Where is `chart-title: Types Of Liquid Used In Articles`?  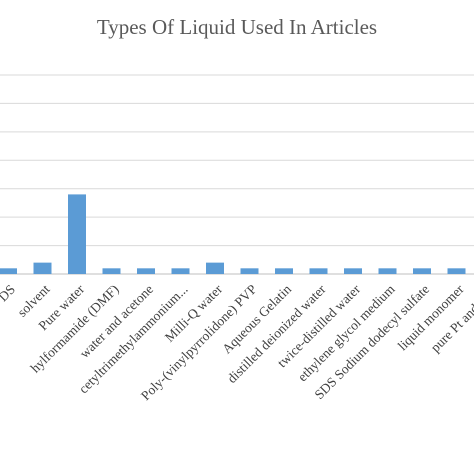 chart-title: Types Of Liquid Used In Articles is located at coordinates (237, 27).